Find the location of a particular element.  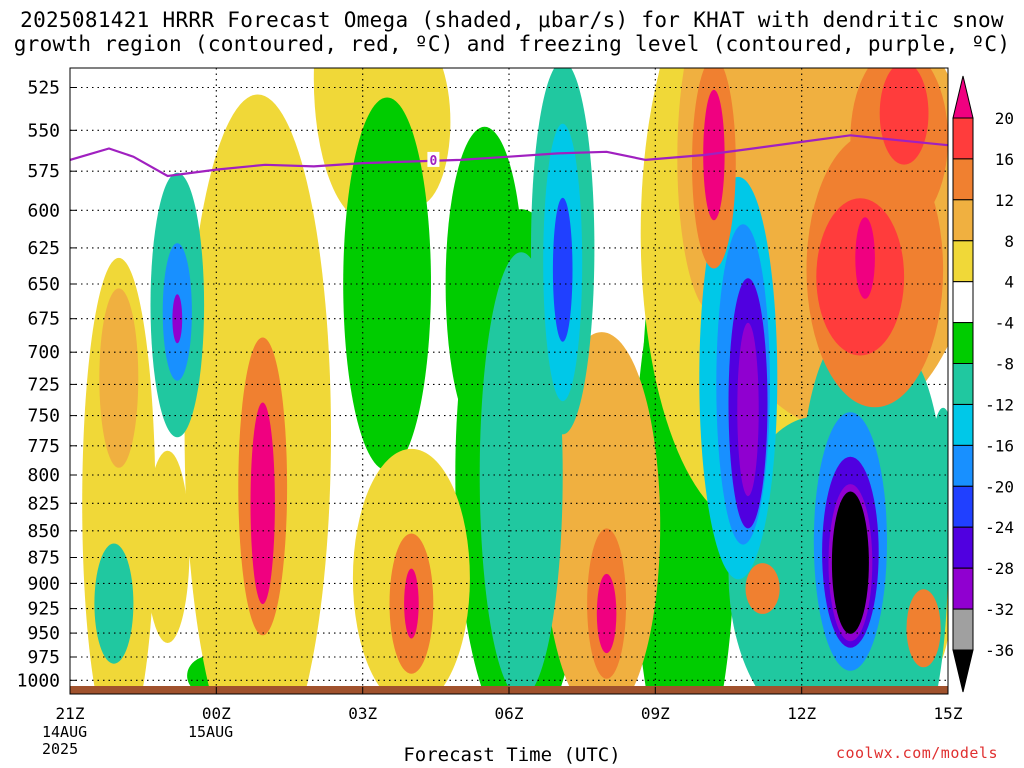

y-tick-label: 925 is located at coordinates (43, 609).